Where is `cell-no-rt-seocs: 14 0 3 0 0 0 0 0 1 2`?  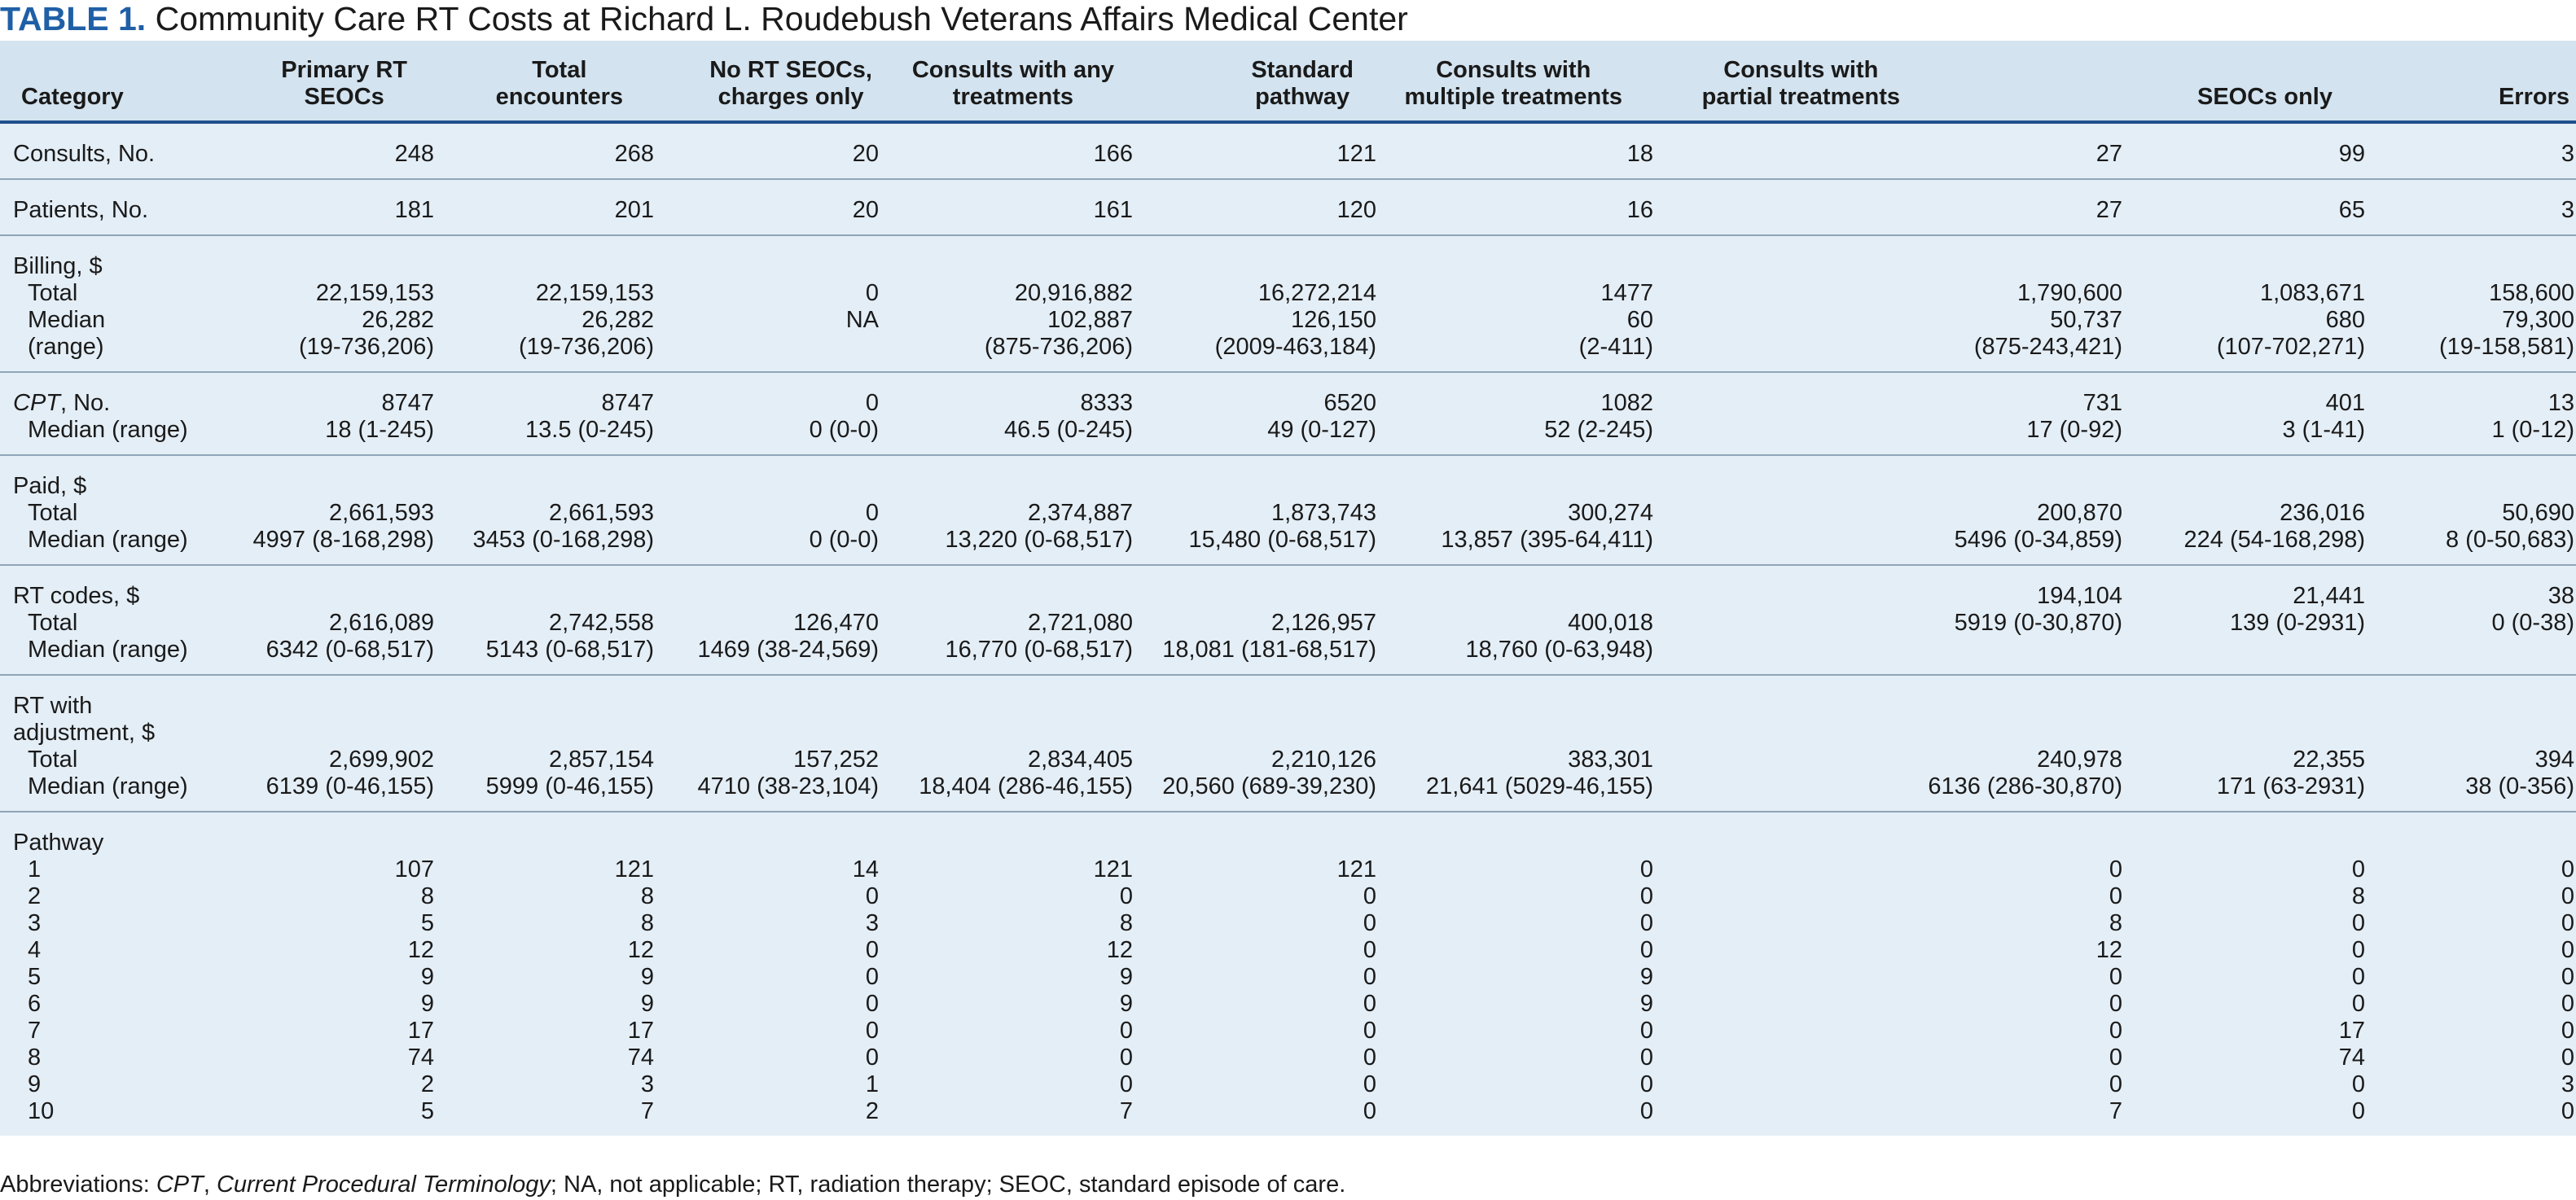
cell-no-rt-seocs: 14 0 3 0 0 0 0 0 1 2 is located at coordinates (768, 974).